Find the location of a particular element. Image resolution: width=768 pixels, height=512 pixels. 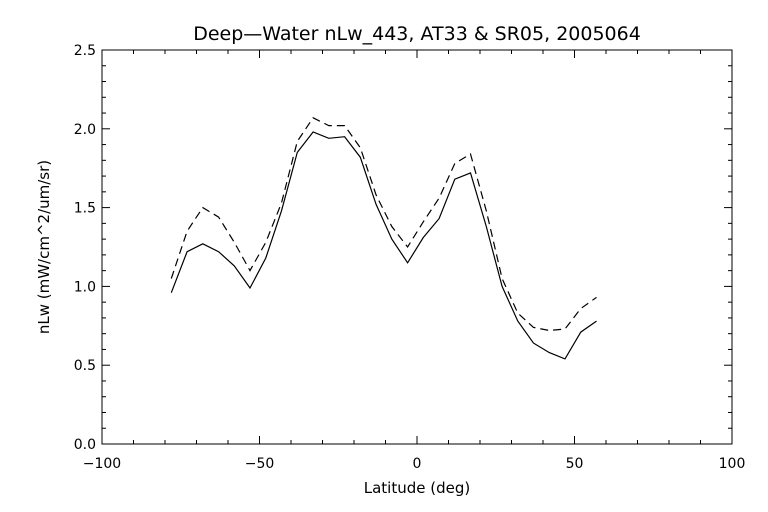

y-tick-label: 2.0 is located at coordinates (85, 130).